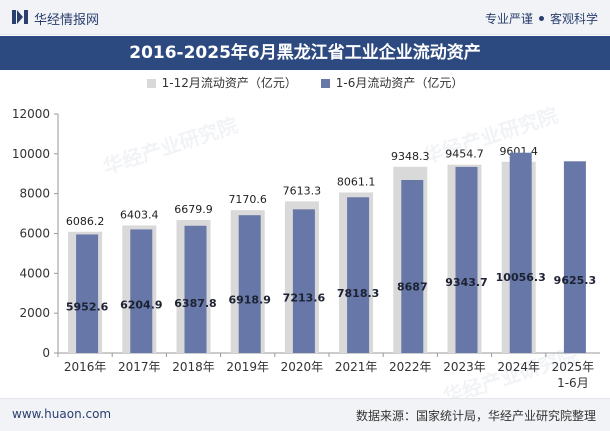 This screenshot has width=610, height=431. What do you see at coordinates (325, 83) in the screenshot?
I see `legend-swatch-half-year` at bounding box center [325, 83].